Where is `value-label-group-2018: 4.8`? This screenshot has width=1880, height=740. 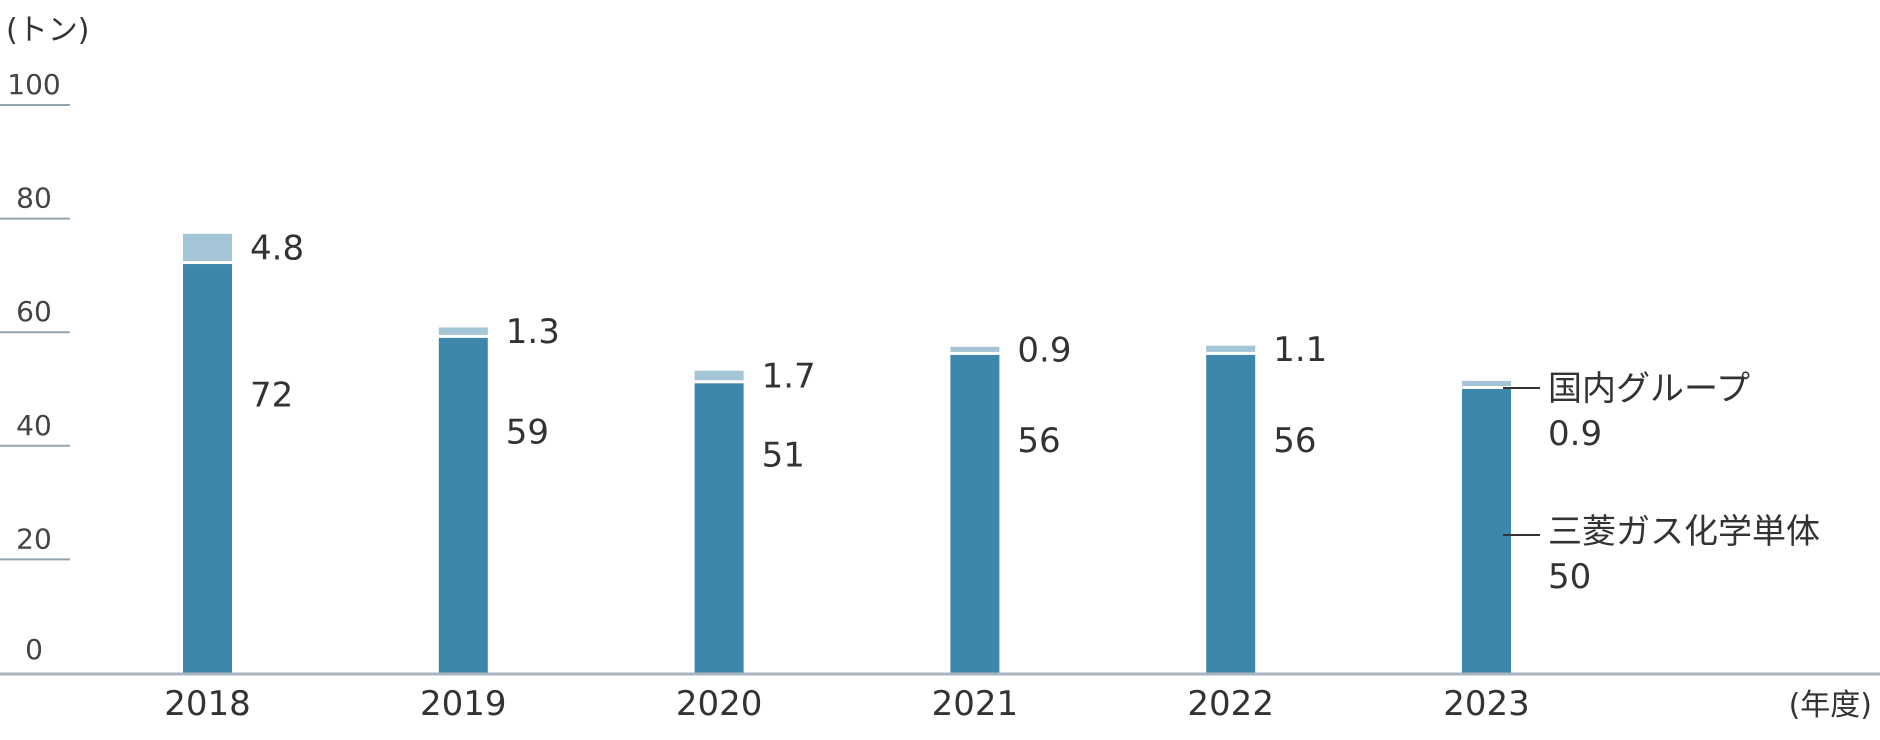 value-label-group-2018: 4.8 is located at coordinates (277, 248).